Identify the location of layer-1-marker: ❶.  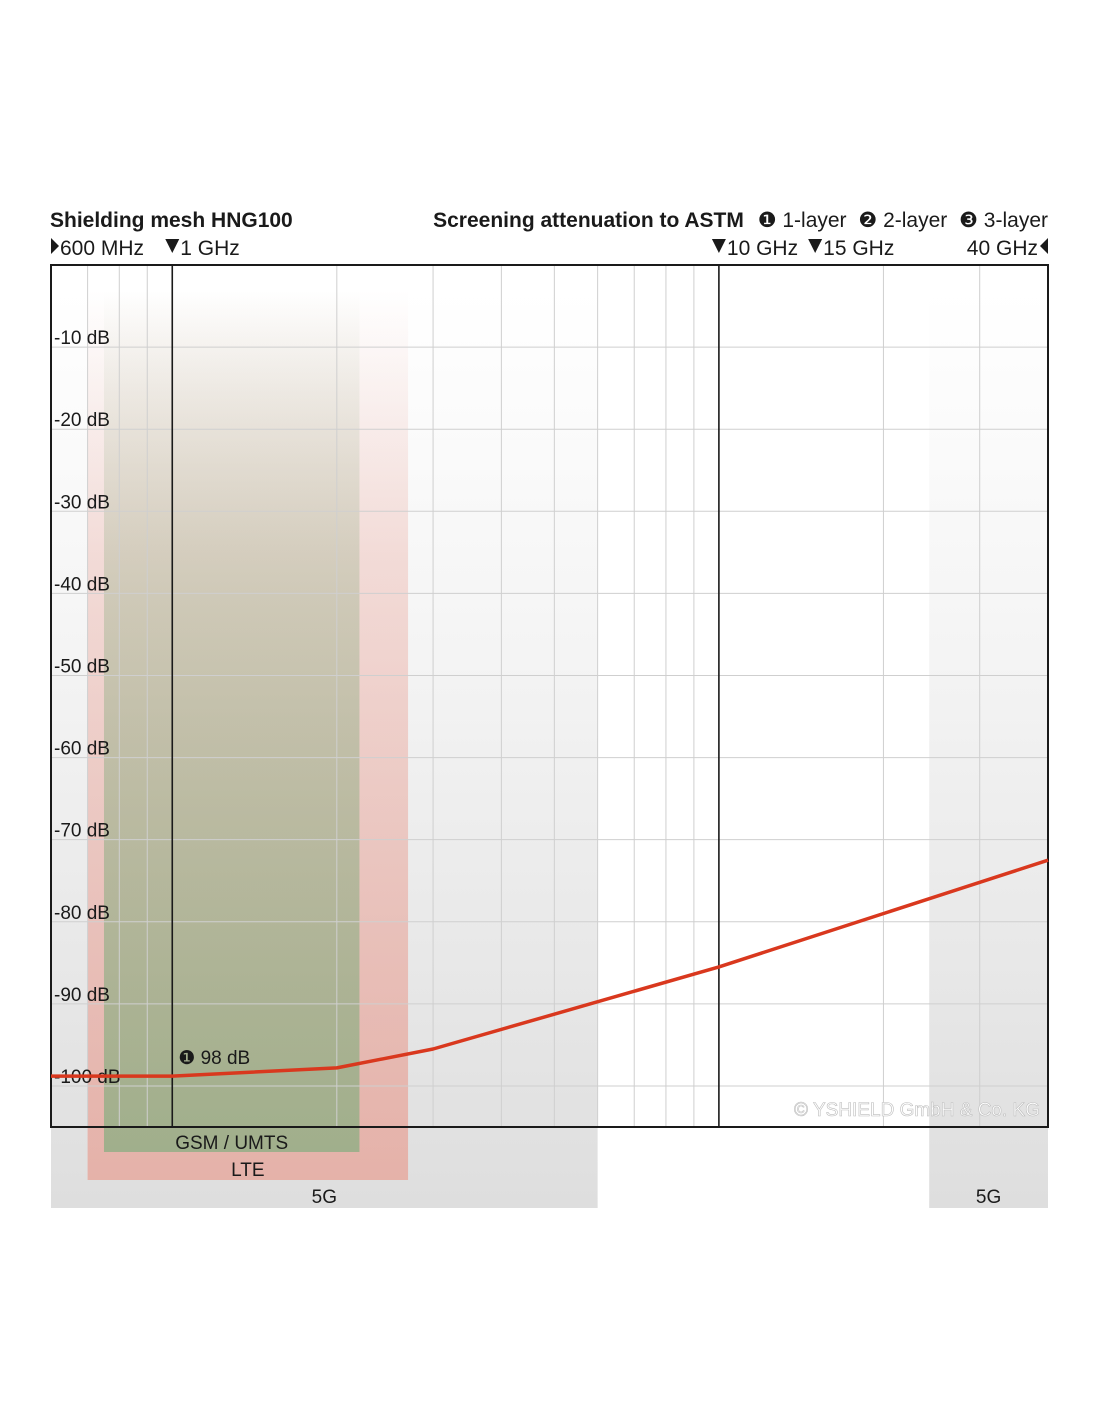
(767, 220).